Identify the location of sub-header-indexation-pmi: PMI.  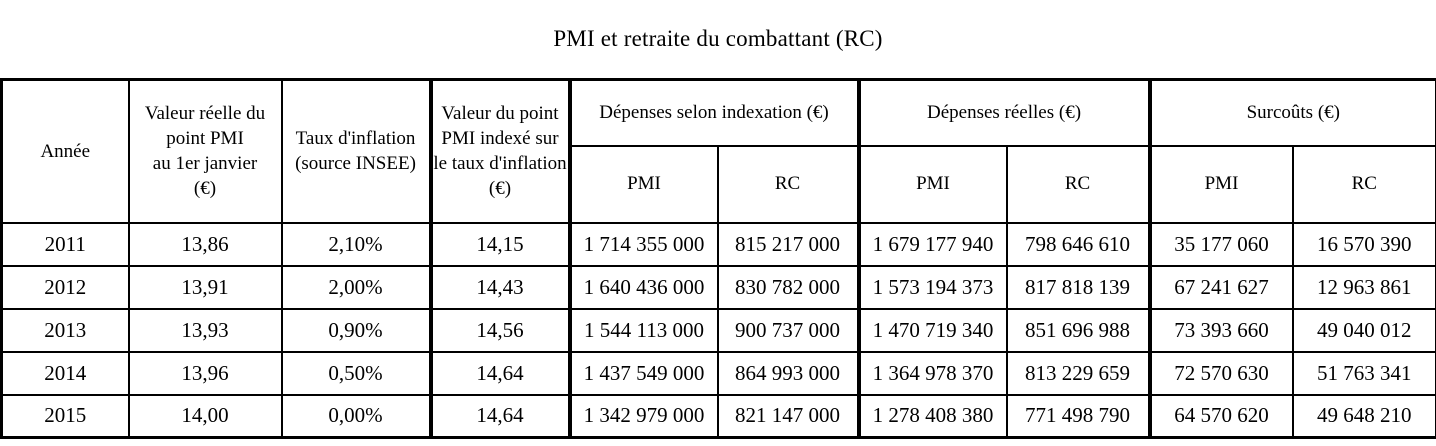
(643, 184).